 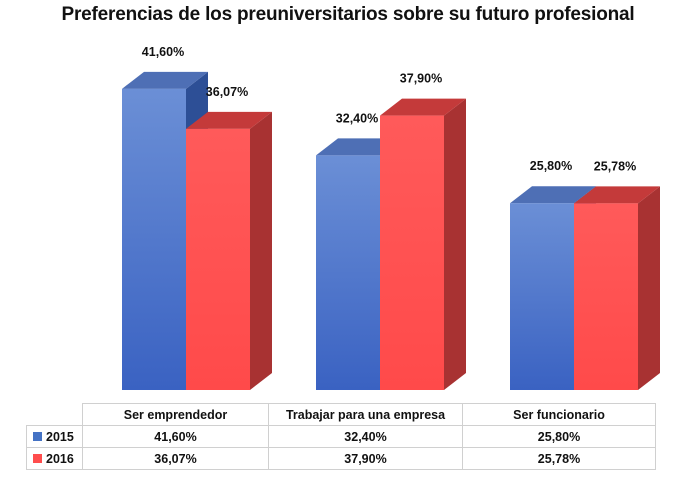 I want to click on table-cell: 41,60%, so click(x=175, y=436).